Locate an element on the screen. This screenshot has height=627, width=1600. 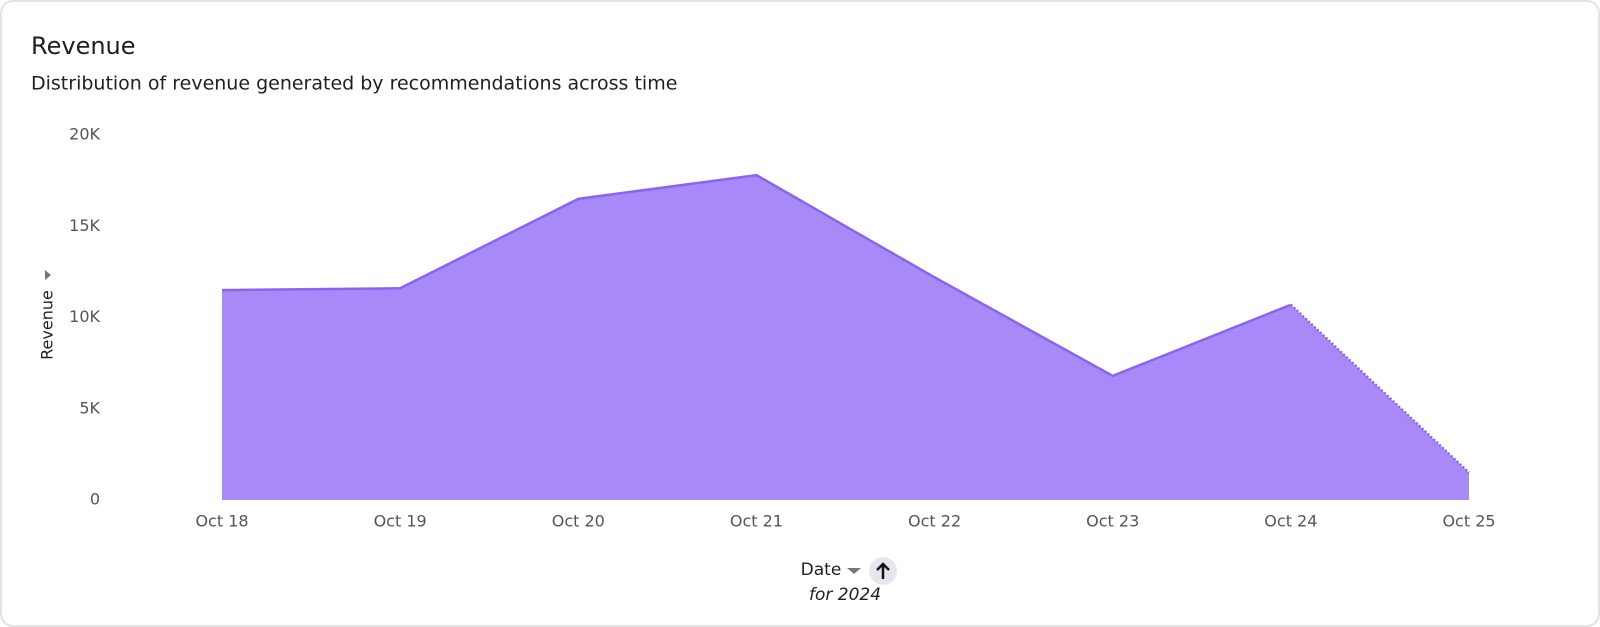
area-line-partial is located at coordinates (1379, 388).